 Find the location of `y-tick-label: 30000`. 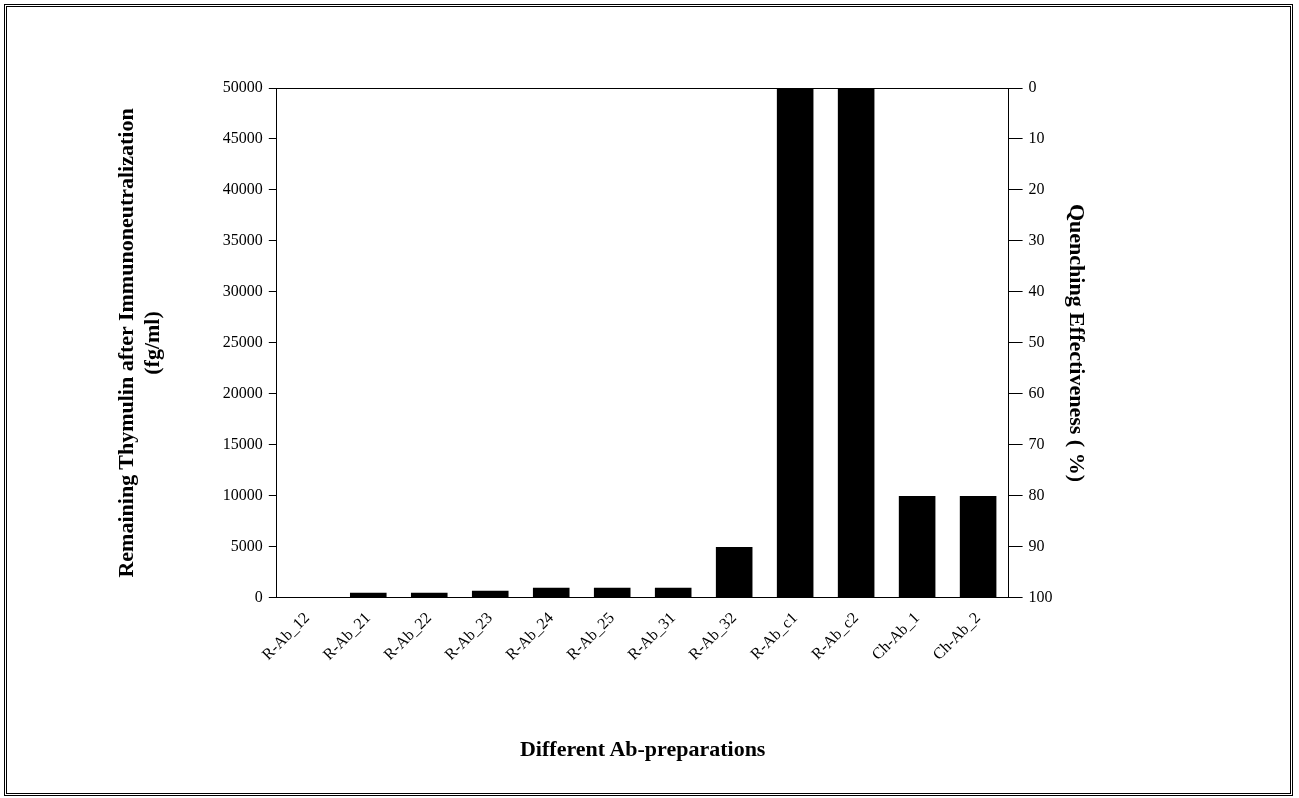

y-tick-label: 30000 is located at coordinates (242, 291).